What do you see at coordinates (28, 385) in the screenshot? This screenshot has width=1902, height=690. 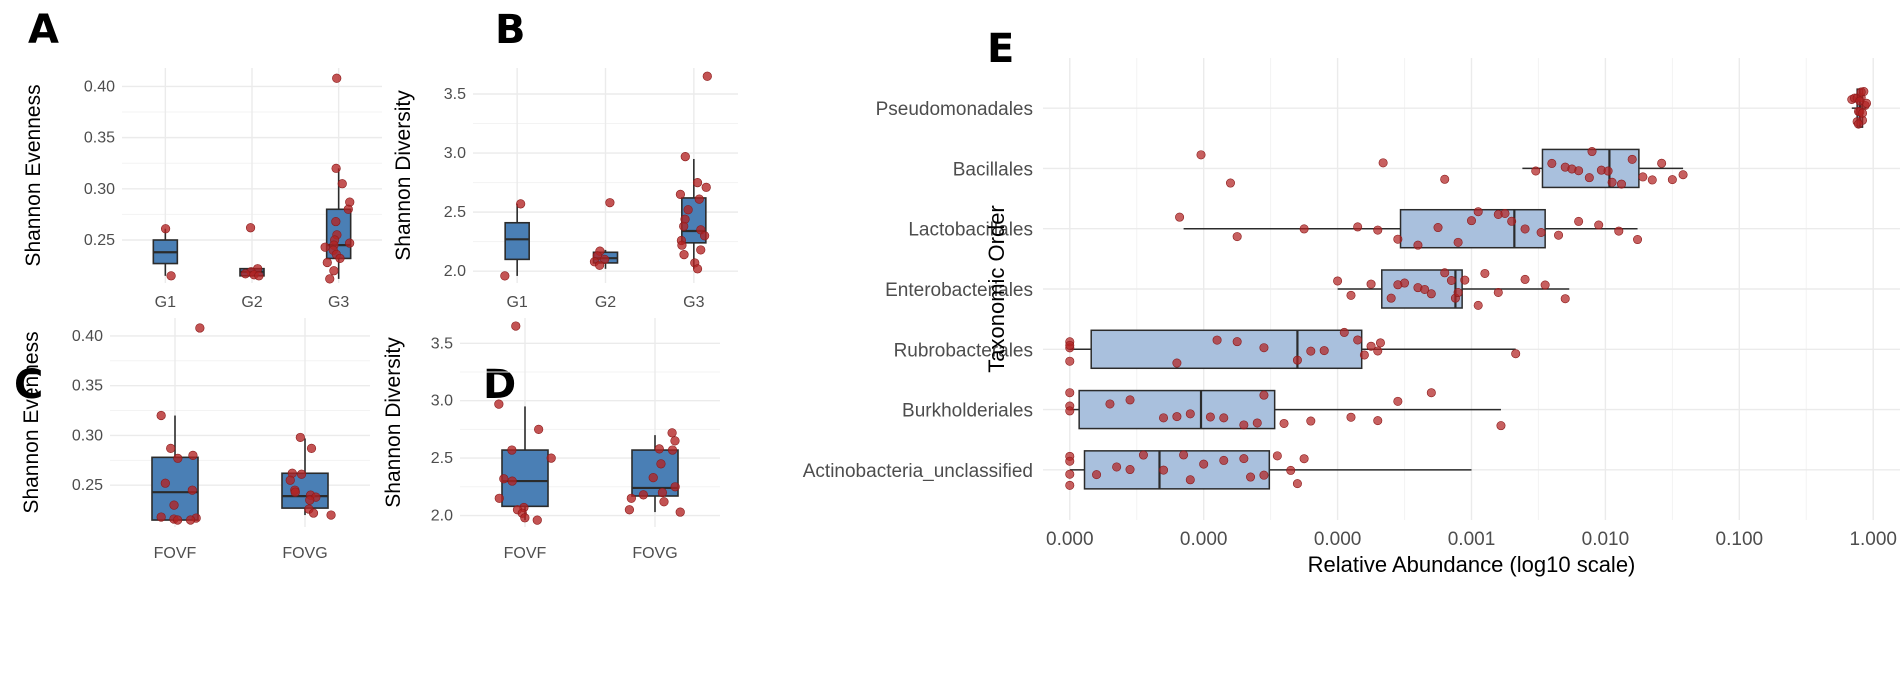 I see `panel-label-c: C` at bounding box center [28, 385].